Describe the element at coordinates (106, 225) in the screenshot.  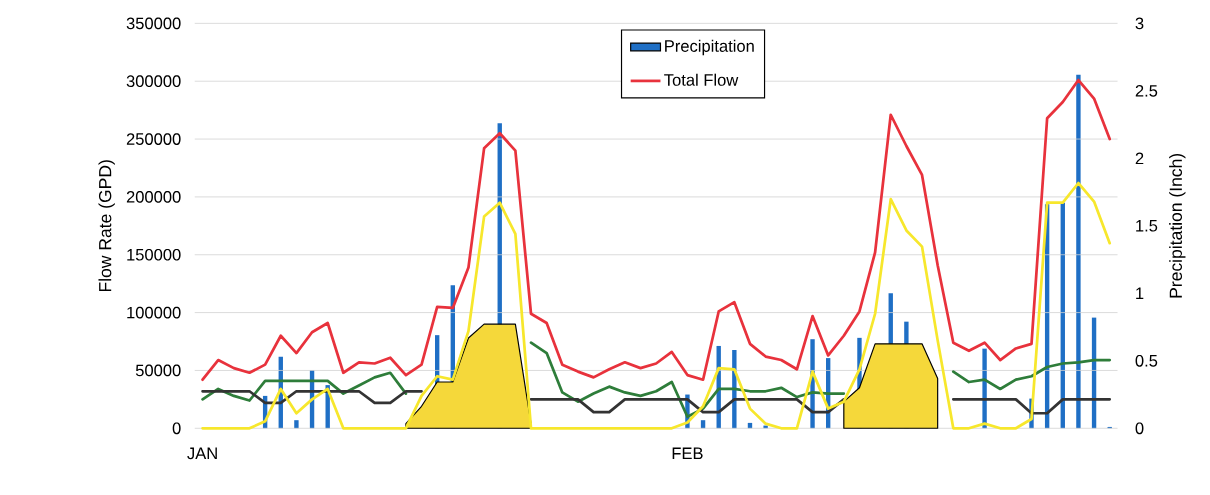
I see `y-axis-title: Flow Rate (GPD)` at that location.